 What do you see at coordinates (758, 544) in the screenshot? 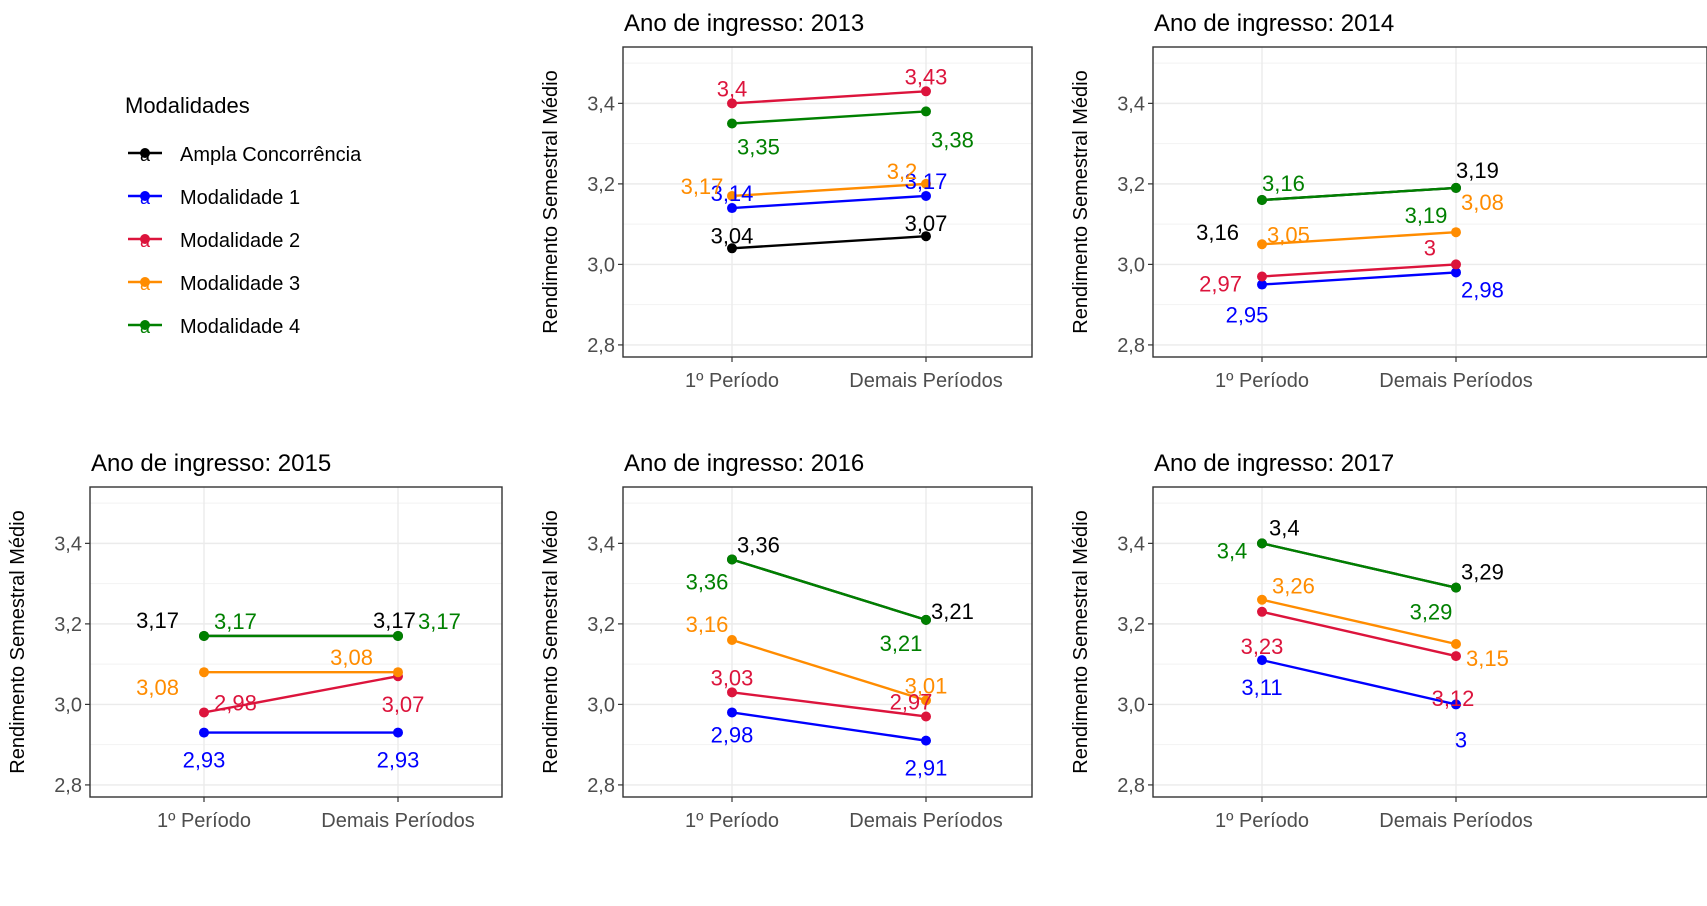
I see `data-label: 3,36` at bounding box center [758, 544].